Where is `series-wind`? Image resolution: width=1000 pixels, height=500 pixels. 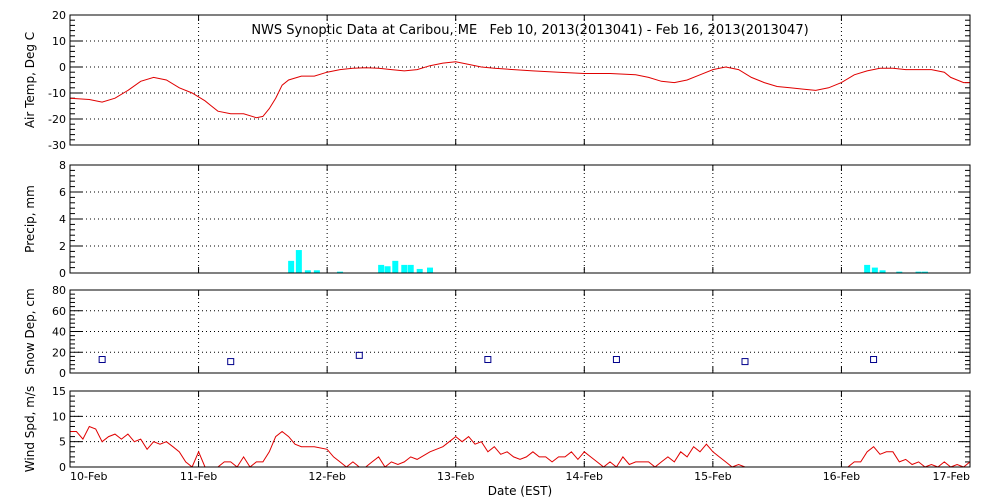
series-wind is located at coordinates (520, 446).